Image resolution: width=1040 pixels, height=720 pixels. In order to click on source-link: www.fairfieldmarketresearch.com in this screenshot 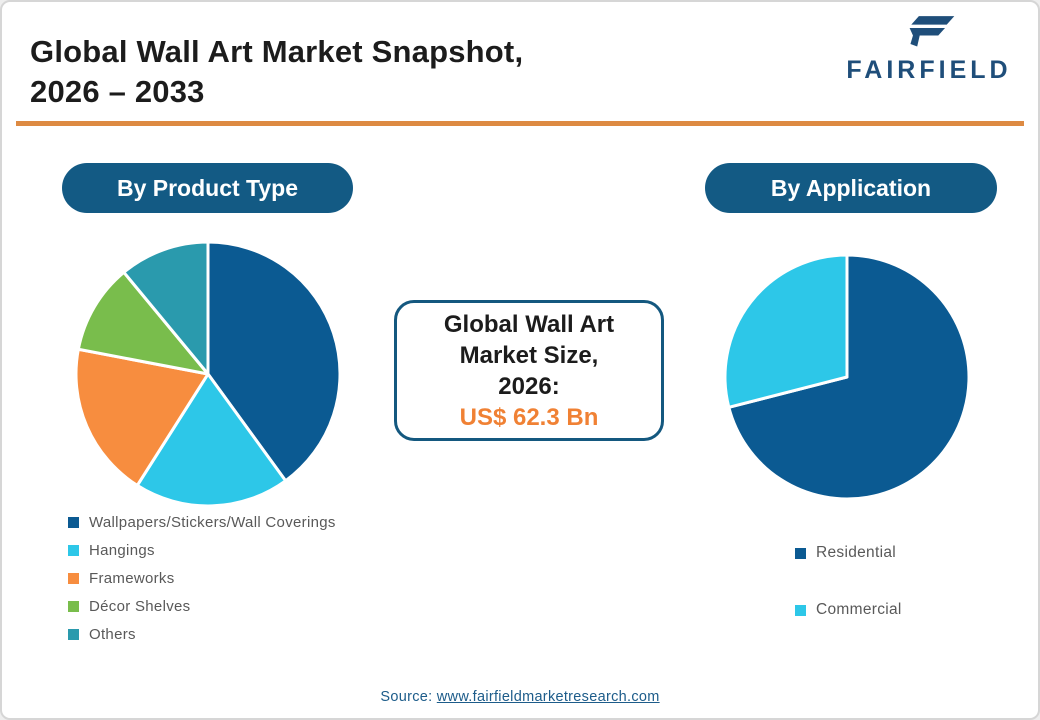, I will do `click(548, 697)`.